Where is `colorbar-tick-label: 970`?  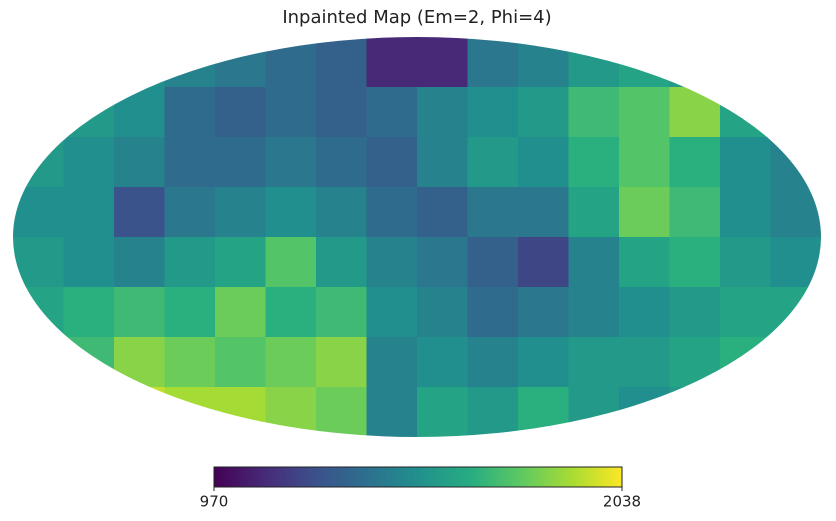 colorbar-tick-label: 970 is located at coordinates (214, 502).